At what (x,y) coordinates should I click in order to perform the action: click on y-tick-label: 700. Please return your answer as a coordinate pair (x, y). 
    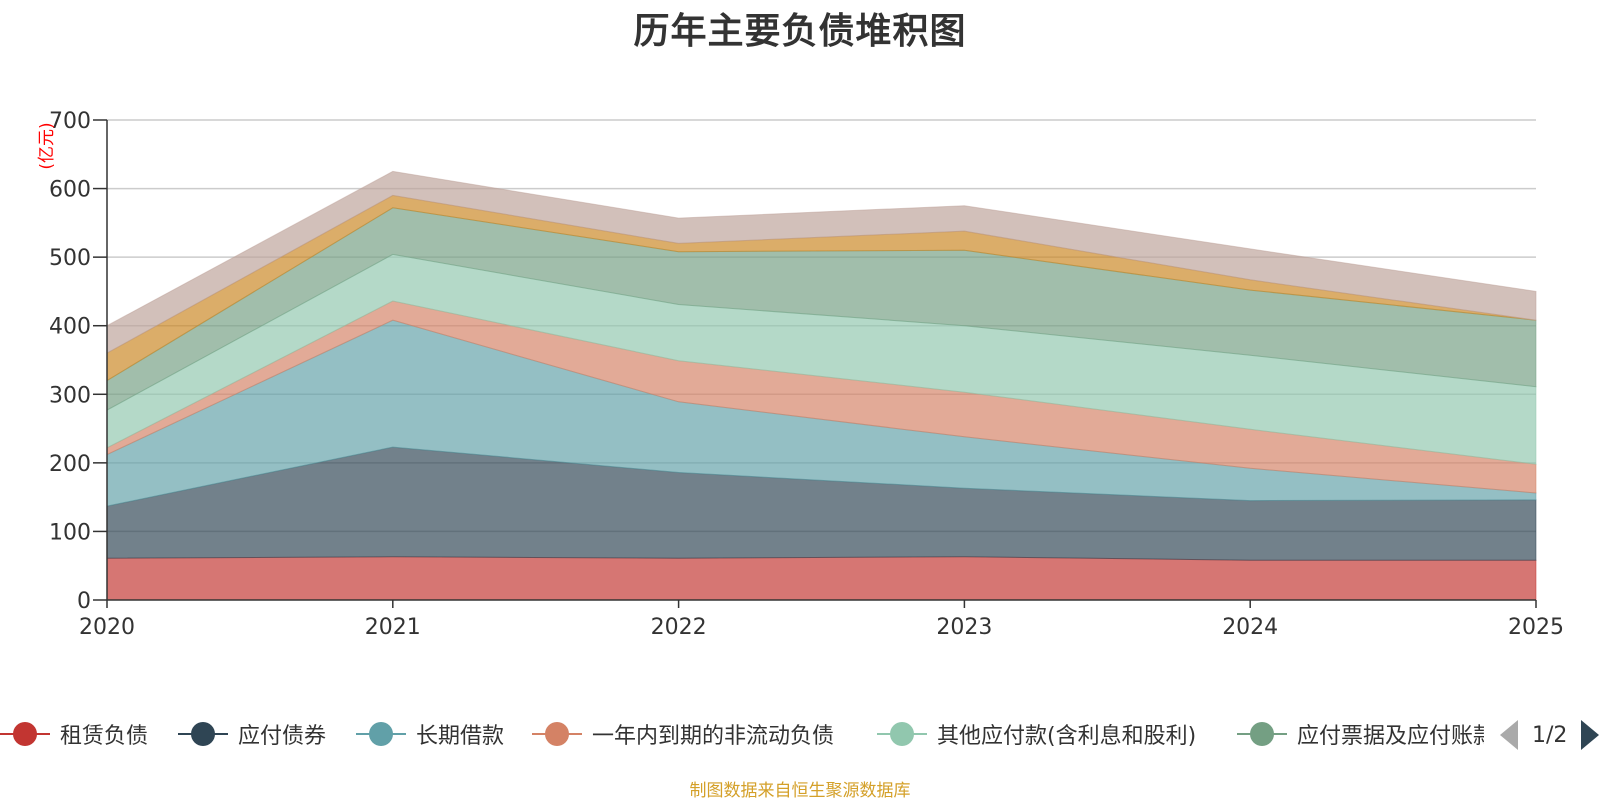
    Looking at the image, I should click on (70, 121).